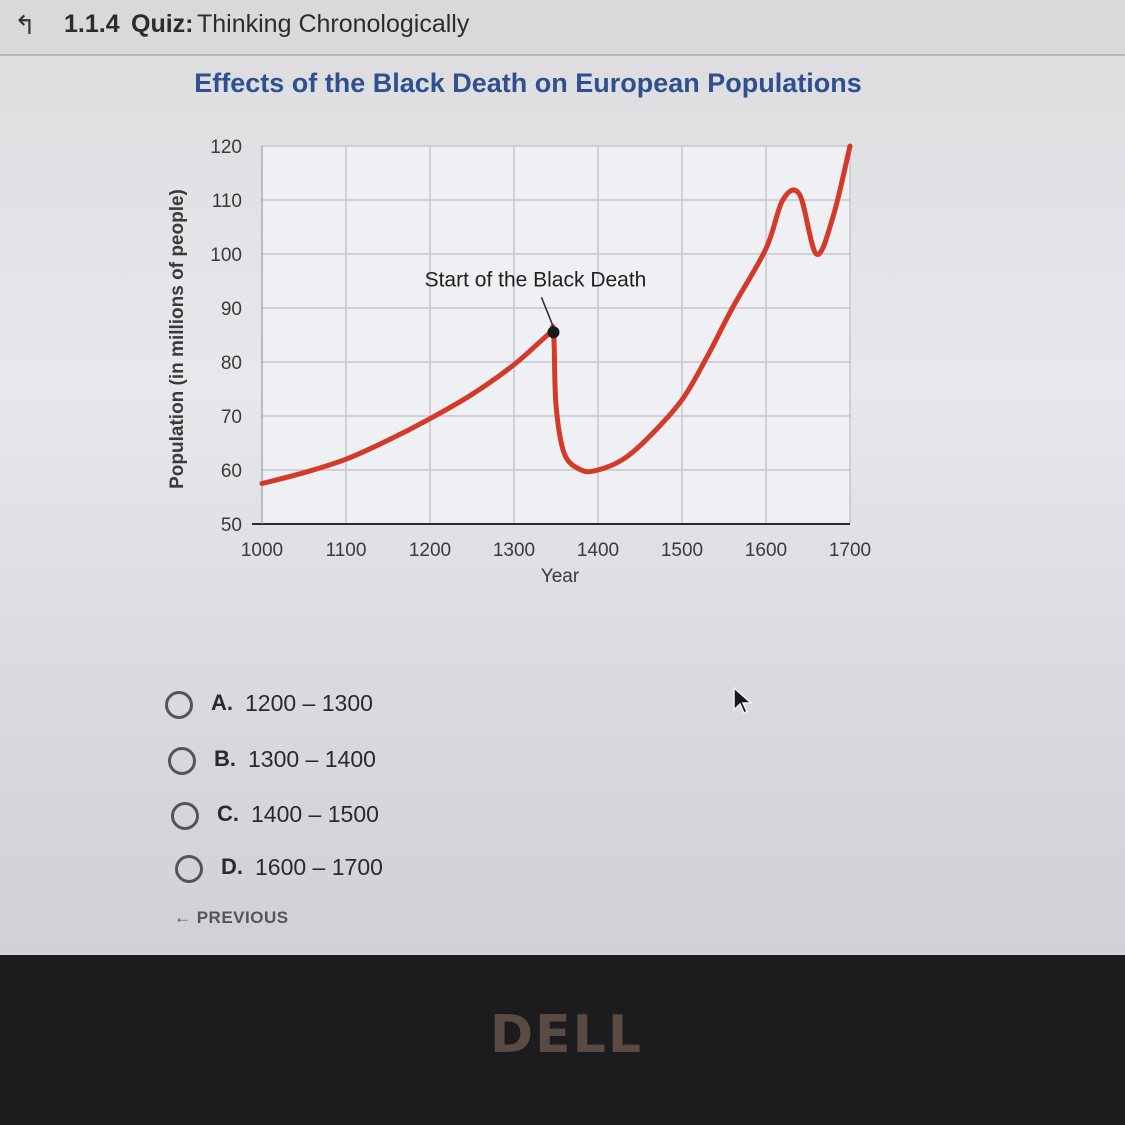 Image resolution: width=1125 pixels, height=1125 pixels. Describe the element at coordinates (560, 576) in the screenshot. I see `x-axis-label: Year` at that location.